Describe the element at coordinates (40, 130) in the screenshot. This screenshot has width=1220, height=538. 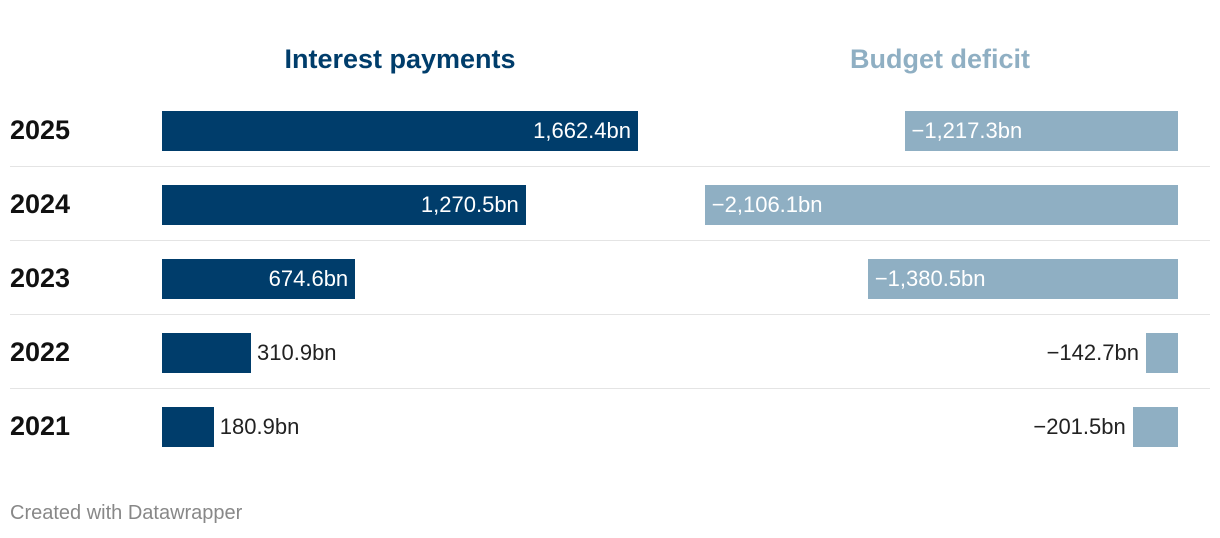
I see `year-label: 2025` at that location.